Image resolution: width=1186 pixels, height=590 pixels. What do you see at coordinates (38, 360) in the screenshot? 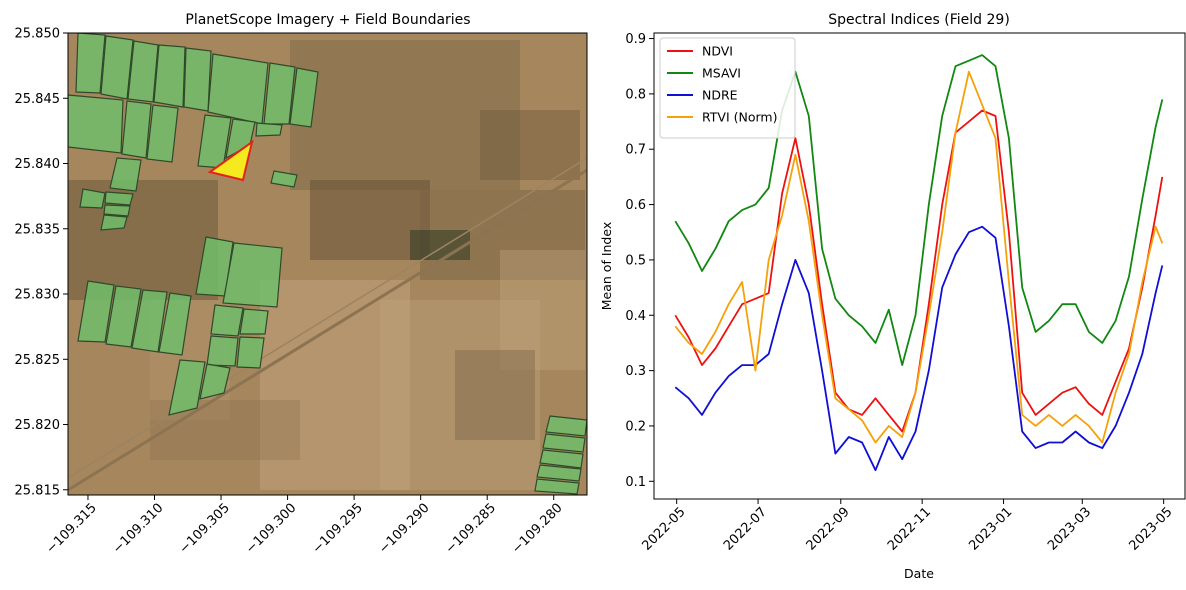
I see `map-y-tick-label: 25.825` at bounding box center [38, 360].